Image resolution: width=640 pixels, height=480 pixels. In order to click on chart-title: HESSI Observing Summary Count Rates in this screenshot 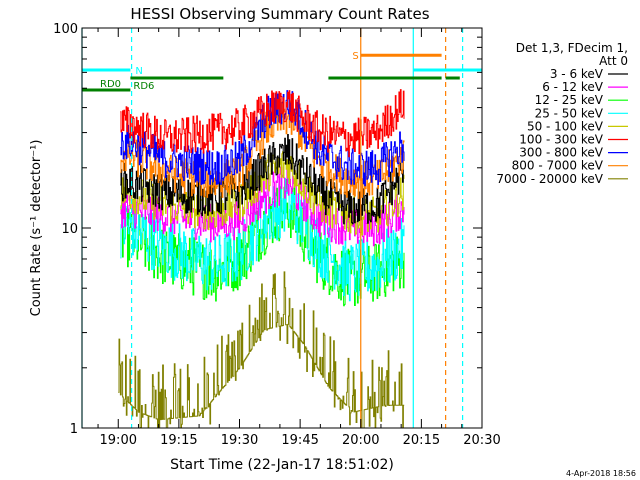, I will do `click(279, 14)`.